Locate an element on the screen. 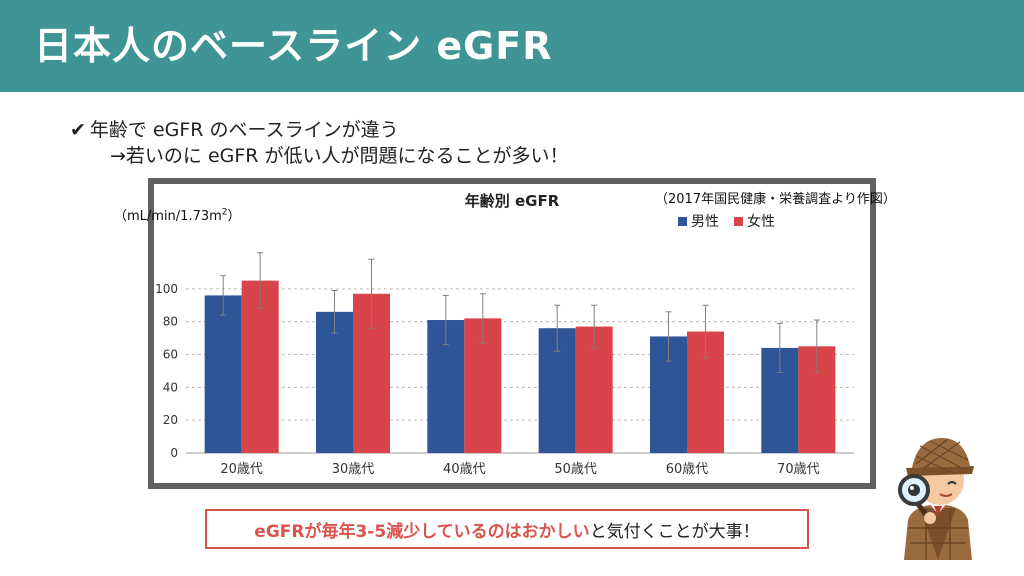  bullet-text-1: 年齢で eGFR のベースラインが違う is located at coordinates (244, 130).